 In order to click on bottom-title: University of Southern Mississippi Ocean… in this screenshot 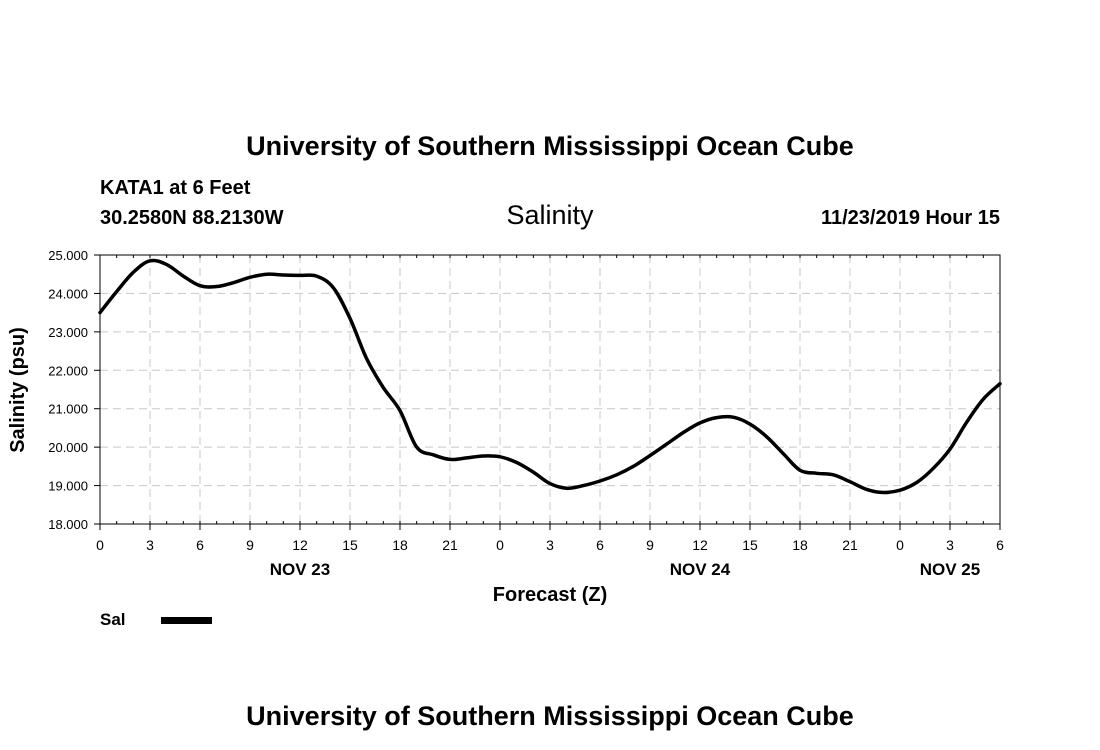, I will do `click(550, 716)`.